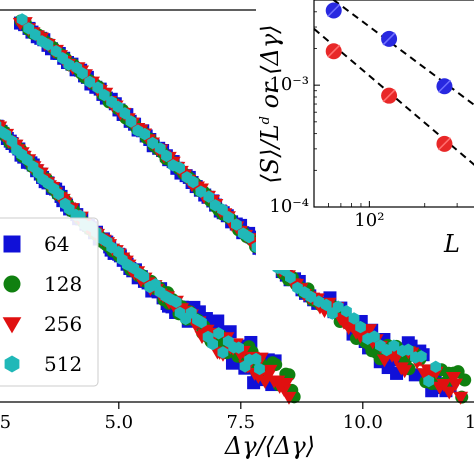 The height and width of the screenshot is (474, 474). I want to click on main-x-label: Δγ/⟨Δγ⟩, so click(269, 446).